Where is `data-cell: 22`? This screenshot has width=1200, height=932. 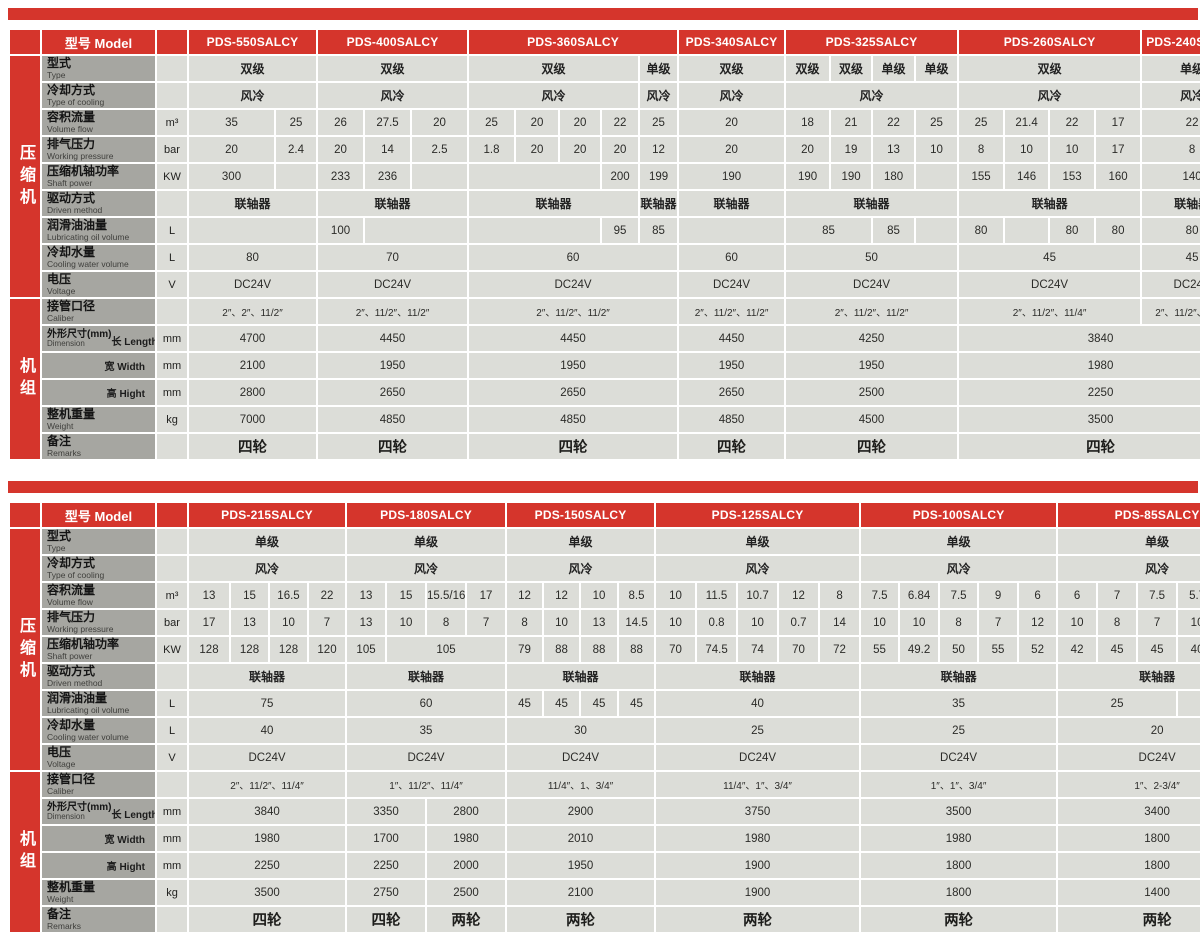 data-cell: 22 is located at coordinates (327, 595).